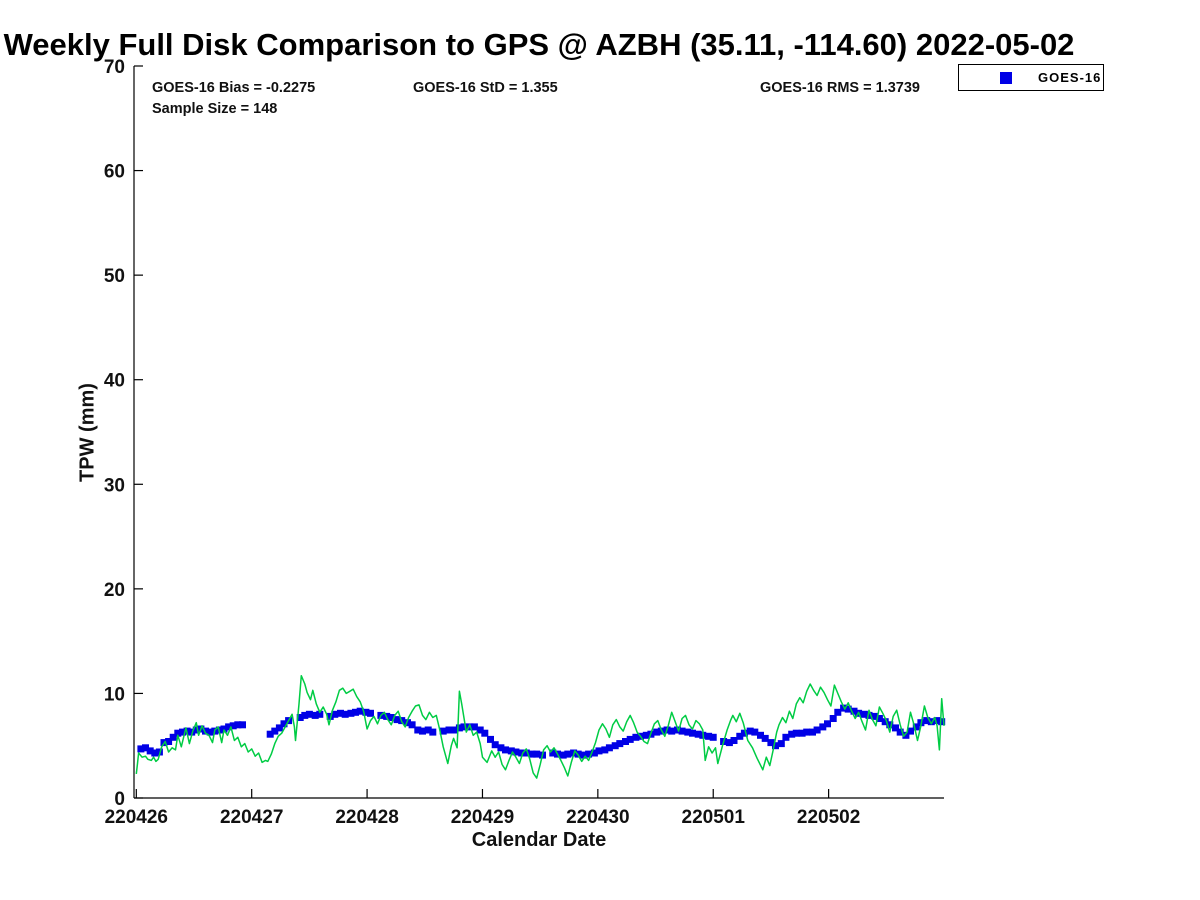  Describe the element at coordinates (215, 109) in the screenshot. I see `stat-sample-size: Sample Size = 148` at that location.